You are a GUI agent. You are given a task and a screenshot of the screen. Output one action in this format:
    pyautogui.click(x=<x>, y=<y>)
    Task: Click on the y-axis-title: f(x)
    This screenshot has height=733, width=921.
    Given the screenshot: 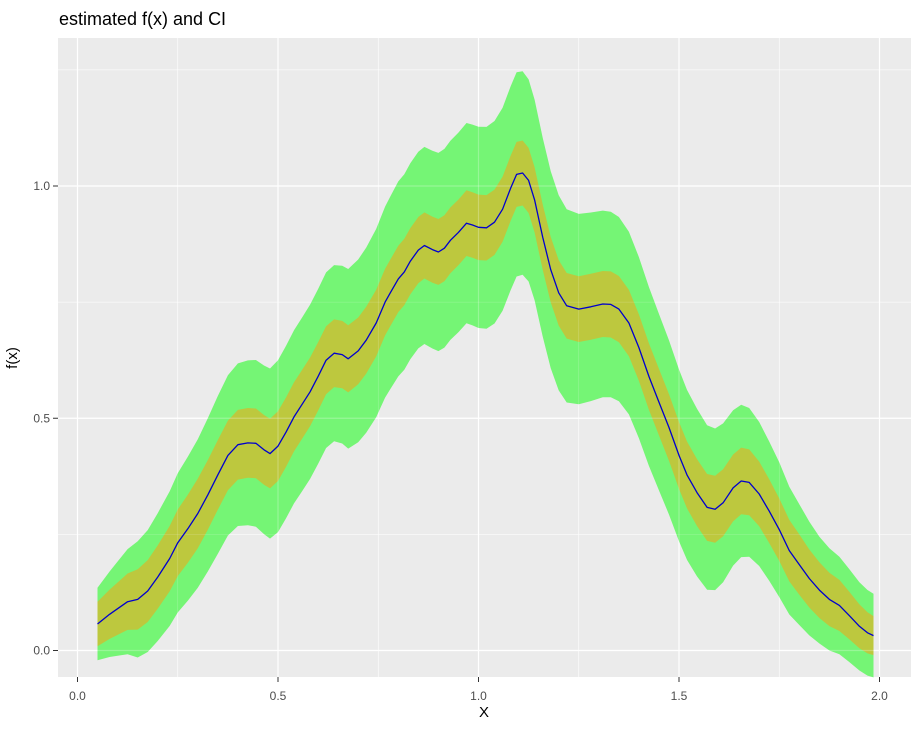 What is the action you would take?
    pyautogui.click(x=12, y=358)
    